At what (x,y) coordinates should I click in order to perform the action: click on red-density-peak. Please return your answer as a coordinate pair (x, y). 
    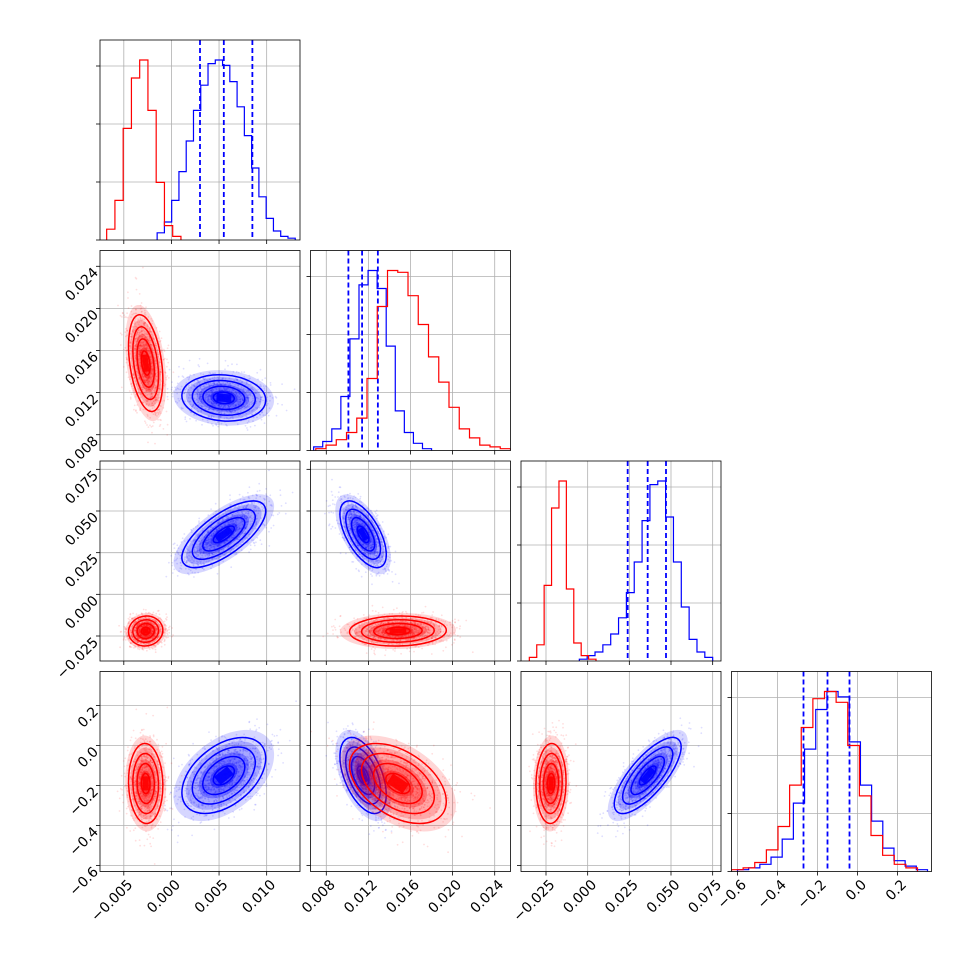
    Looking at the image, I should click on (145, 363).